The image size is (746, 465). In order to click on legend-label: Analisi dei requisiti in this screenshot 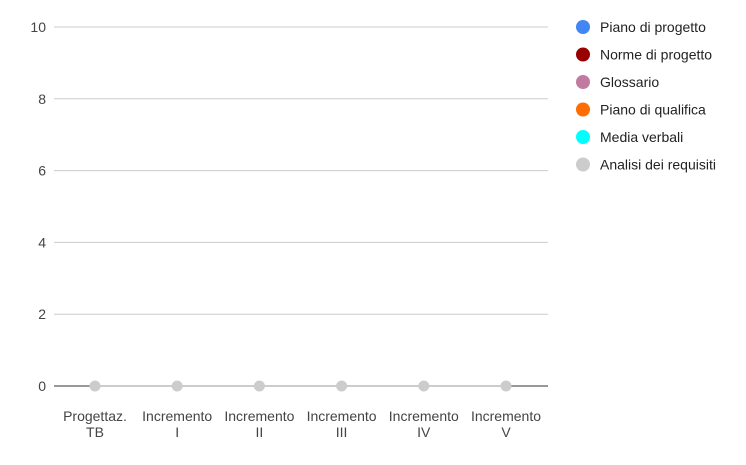, I will do `click(658, 165)`.